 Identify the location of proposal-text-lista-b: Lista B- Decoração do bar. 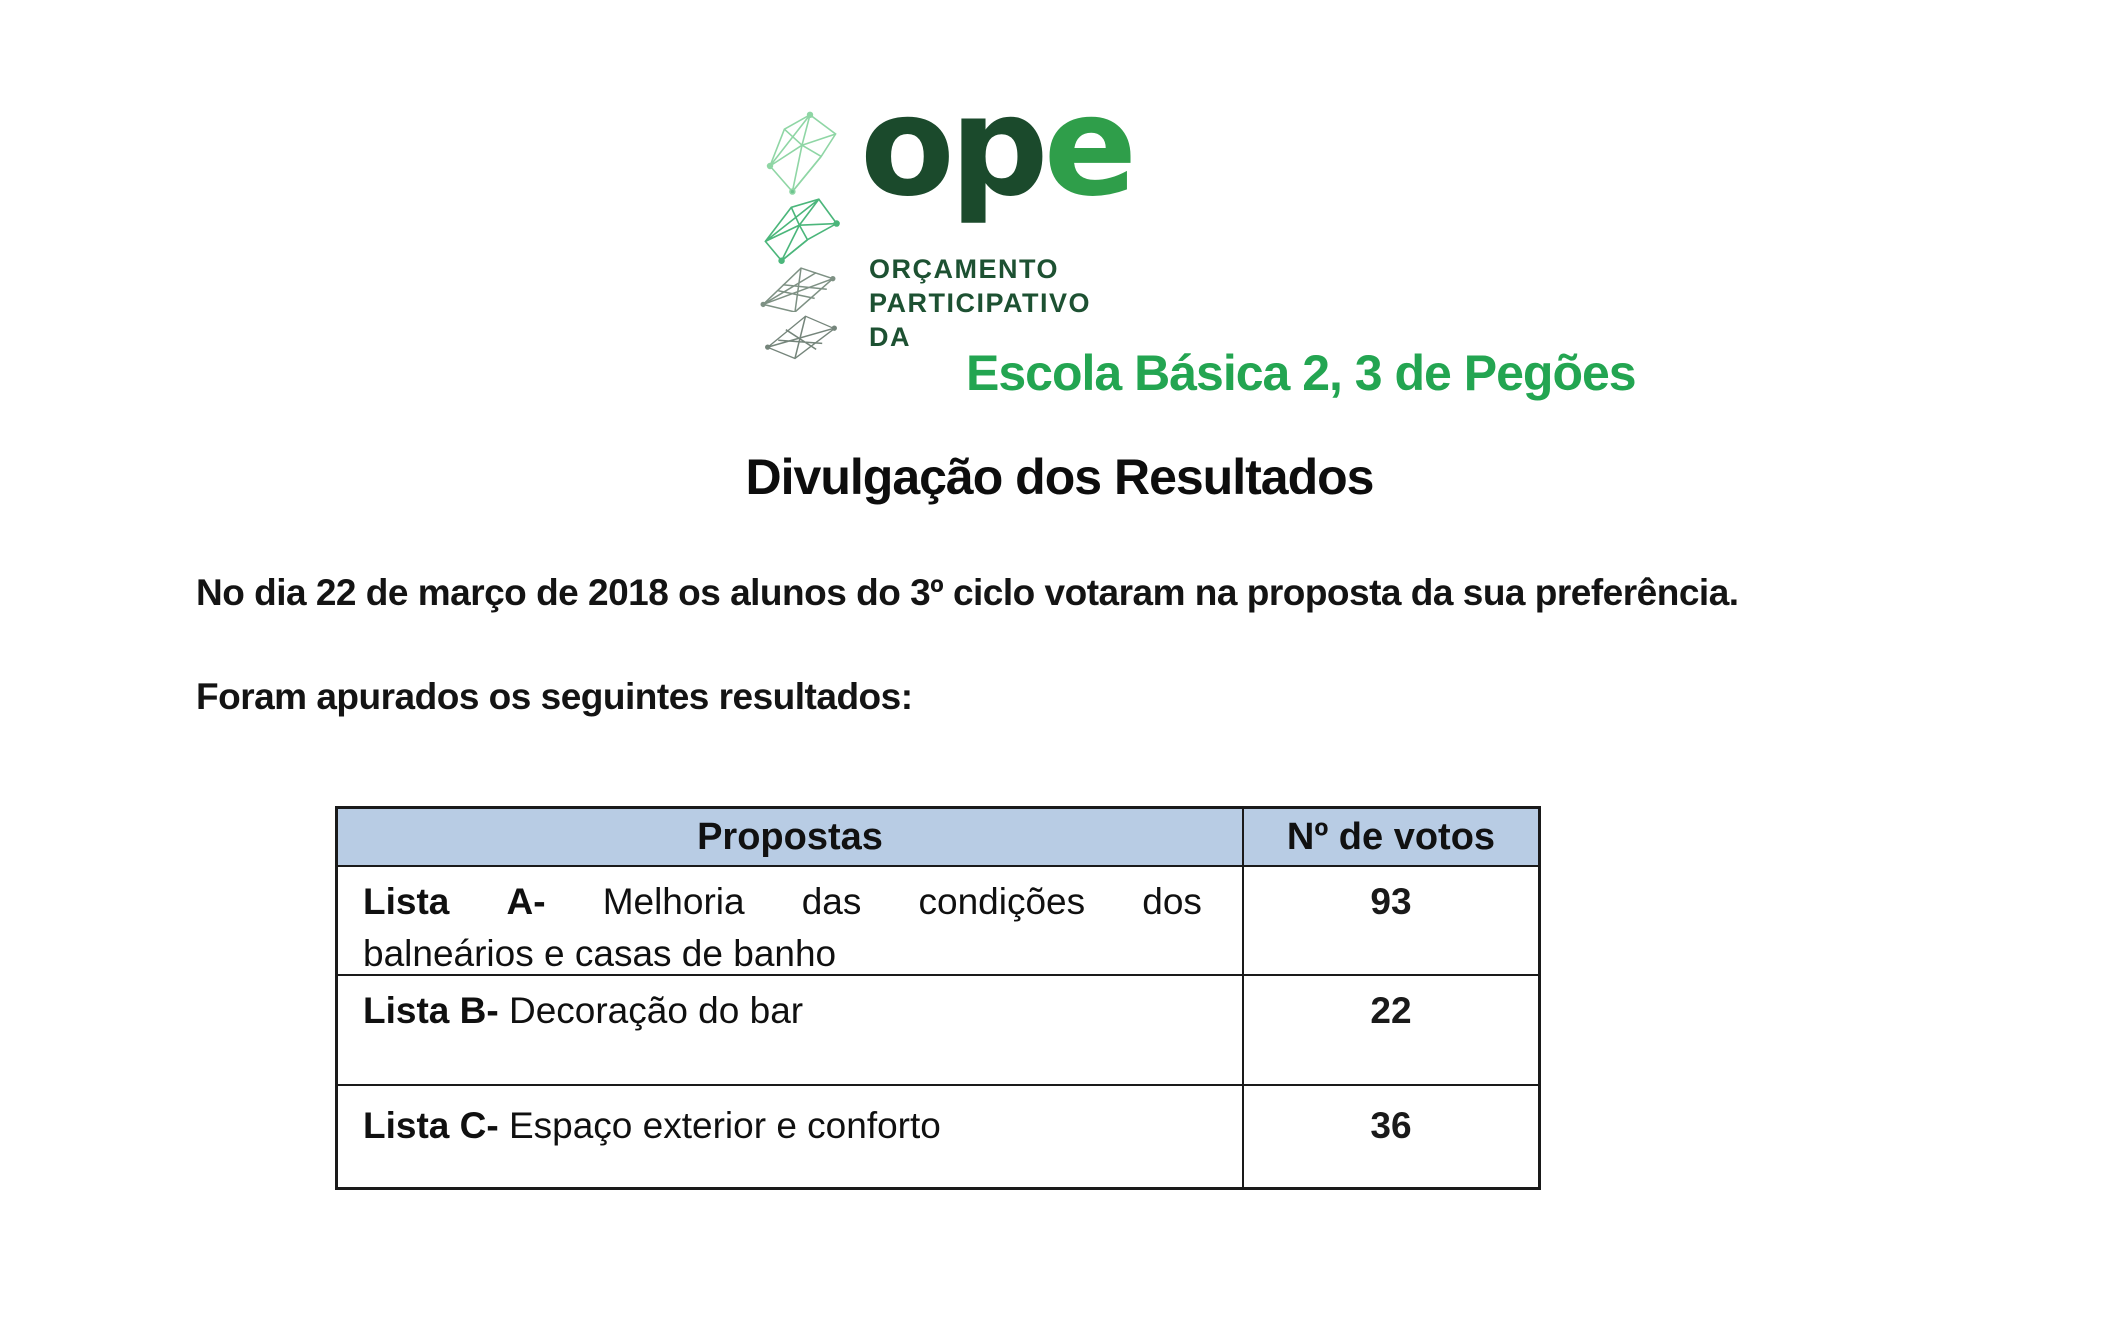
(790, 1006).